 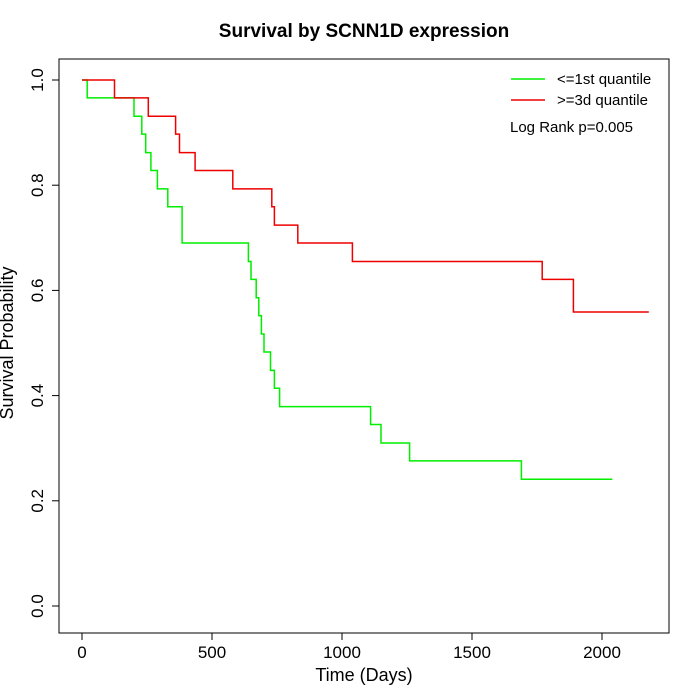 I want to click on x-tick-label: 1000, so click(x=342, y=652).